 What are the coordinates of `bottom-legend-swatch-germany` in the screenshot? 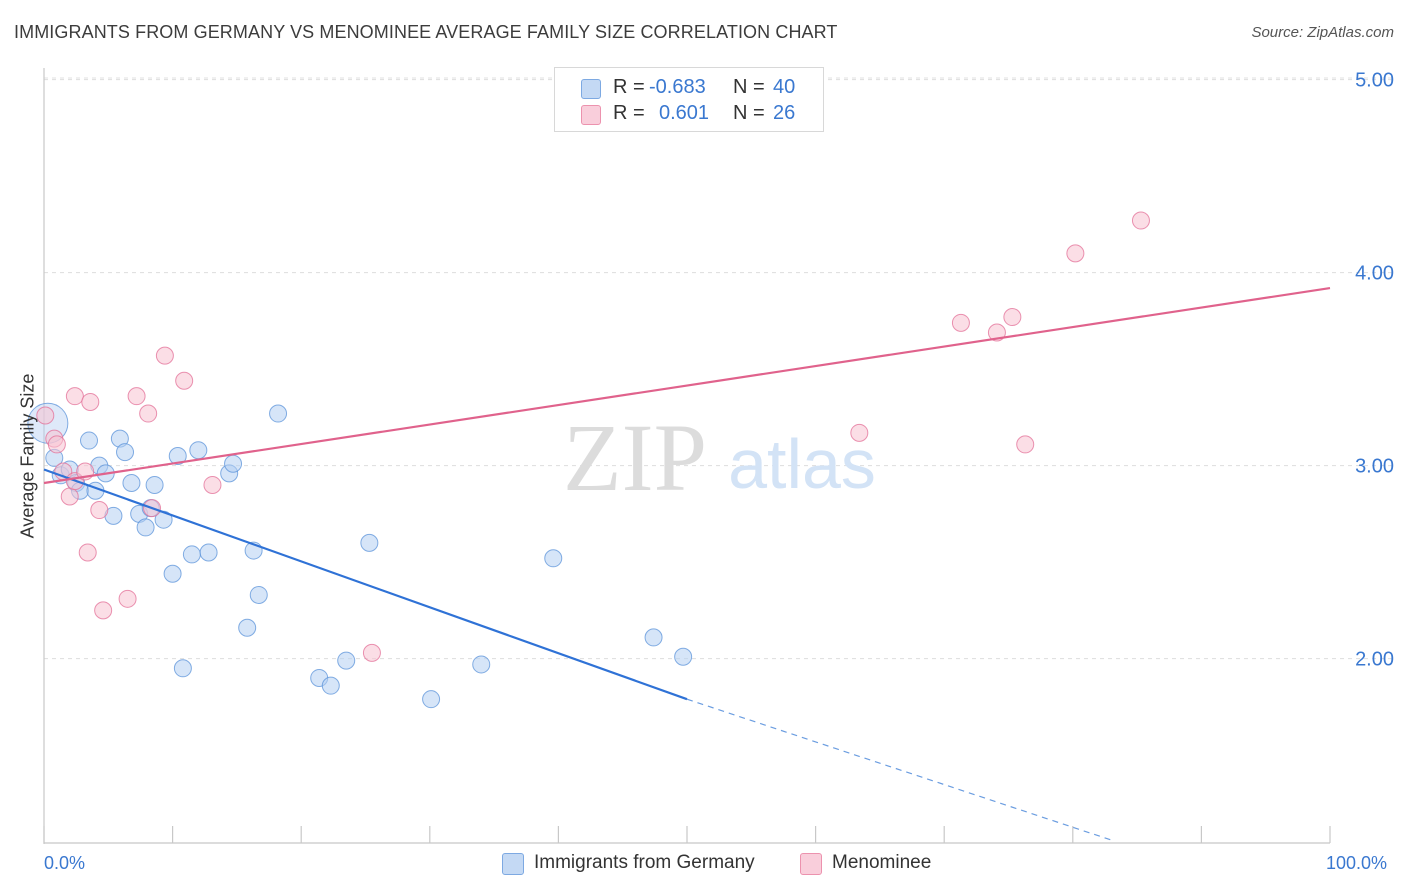 It's located at (513, 864).